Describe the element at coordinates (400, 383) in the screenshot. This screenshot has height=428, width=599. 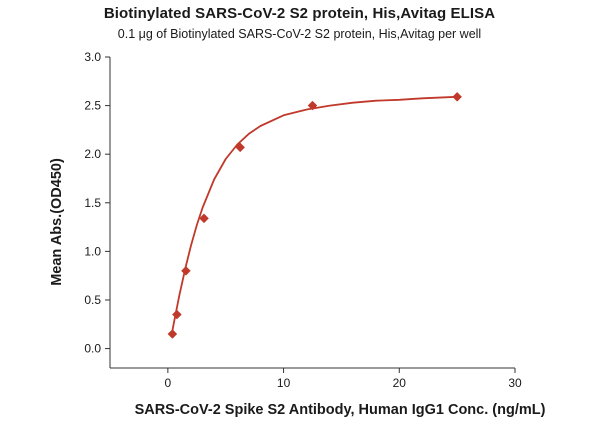
I see `x-tick-label: 20` at that location.